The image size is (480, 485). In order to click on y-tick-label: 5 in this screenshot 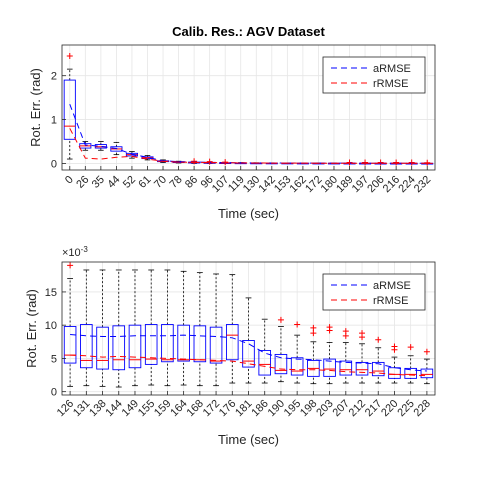, I will do `click(54, 359)`.